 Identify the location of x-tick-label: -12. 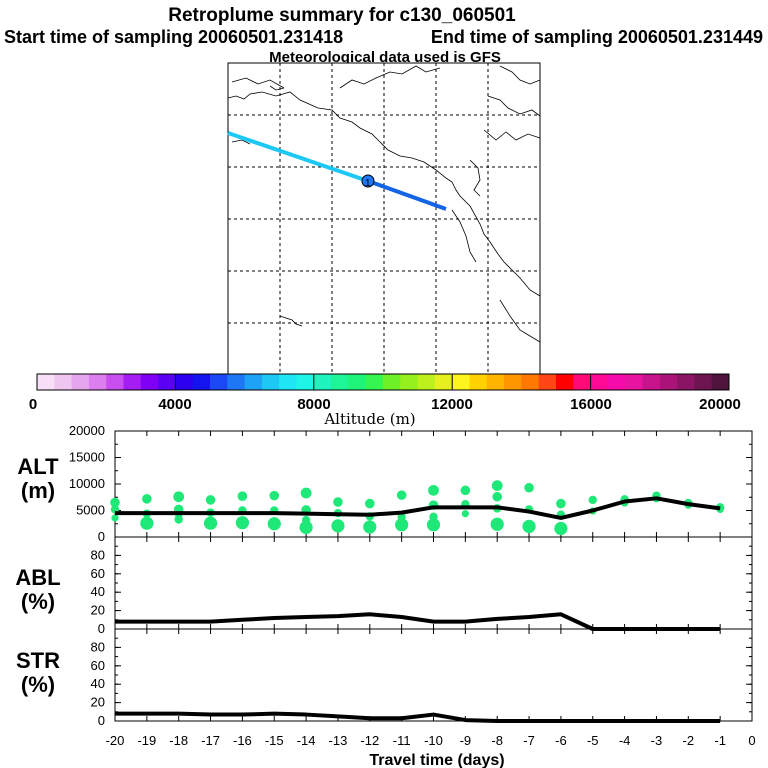
(369, 740).